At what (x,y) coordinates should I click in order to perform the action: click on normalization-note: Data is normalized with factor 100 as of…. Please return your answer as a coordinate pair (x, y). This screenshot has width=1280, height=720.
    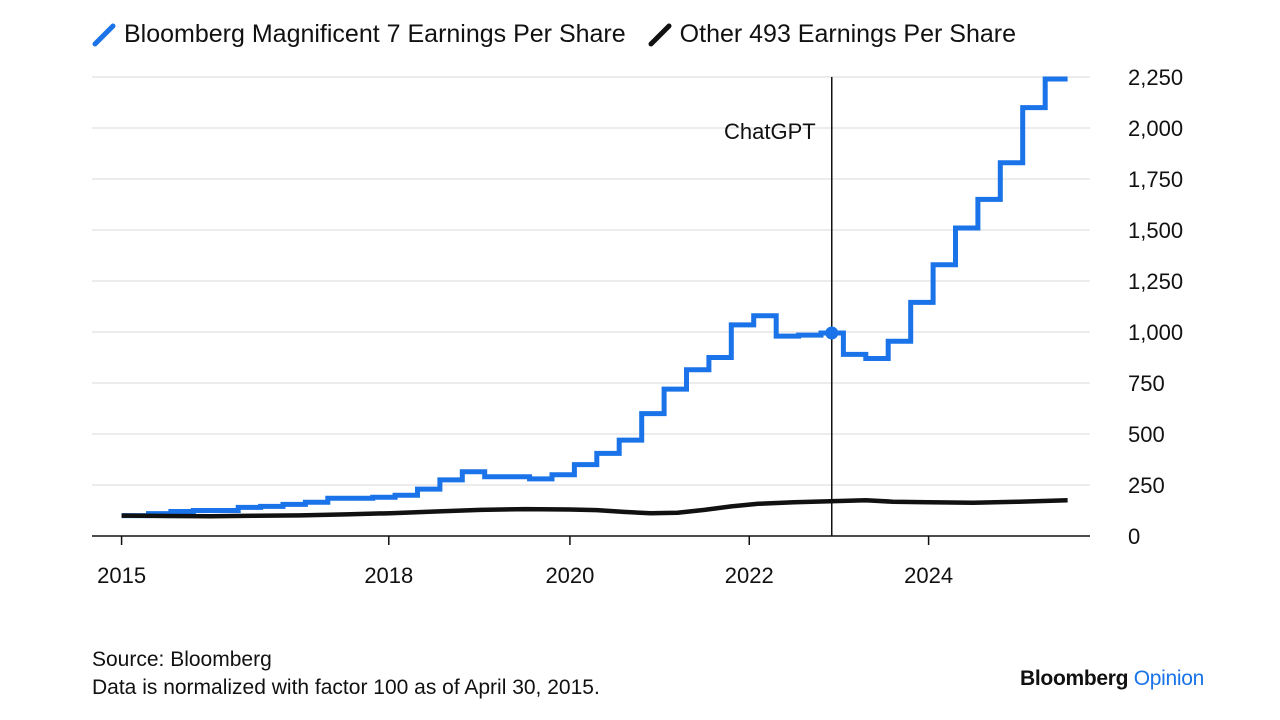
    Looking at the image, I should click on (346, 687).